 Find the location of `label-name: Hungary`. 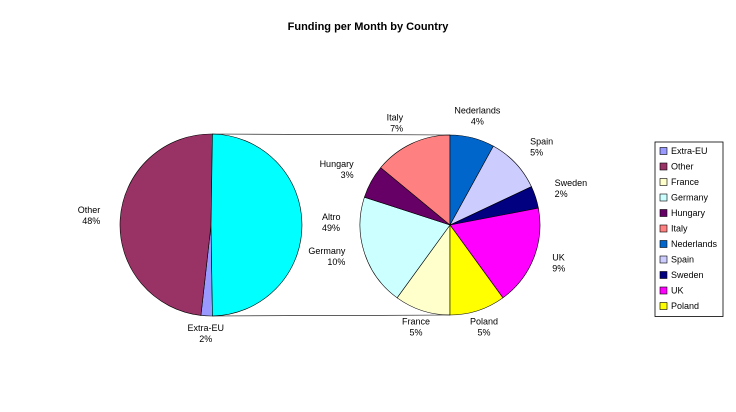

label-name: Hungary is located at coordinates (337, 164).